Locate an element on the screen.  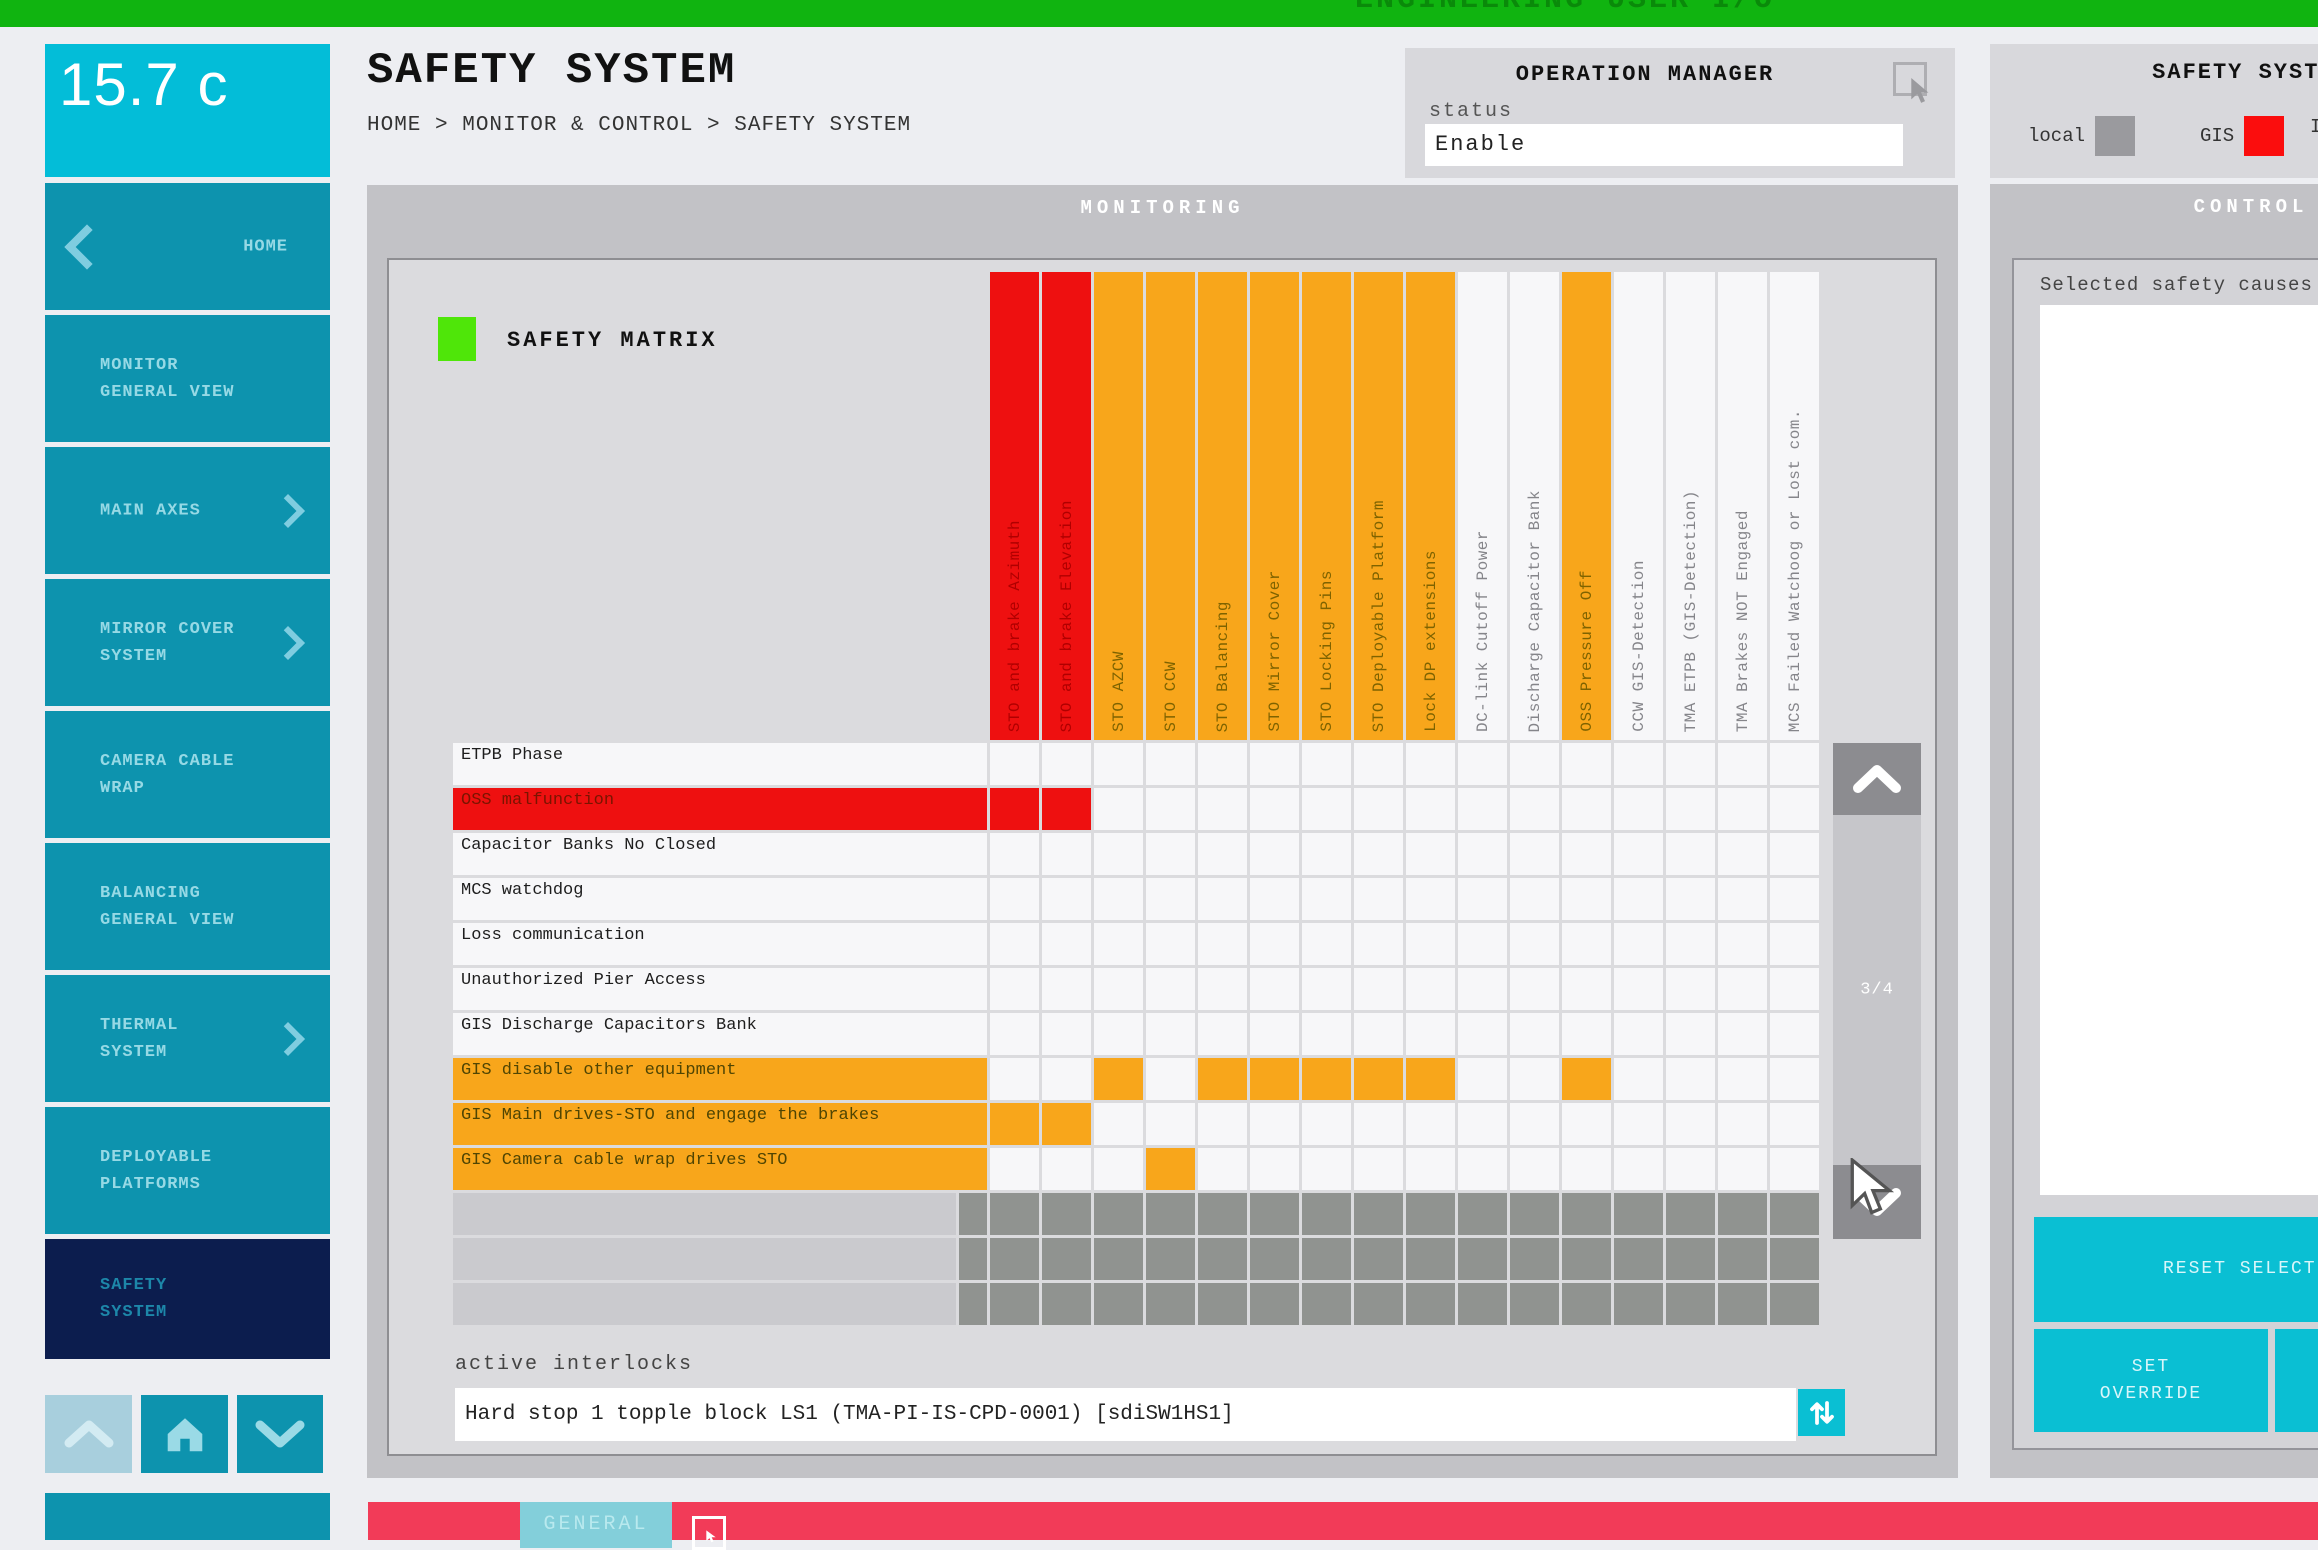
matrix-column-header: Discharge Capacitor Bank is located at coordinates (1534, 506).